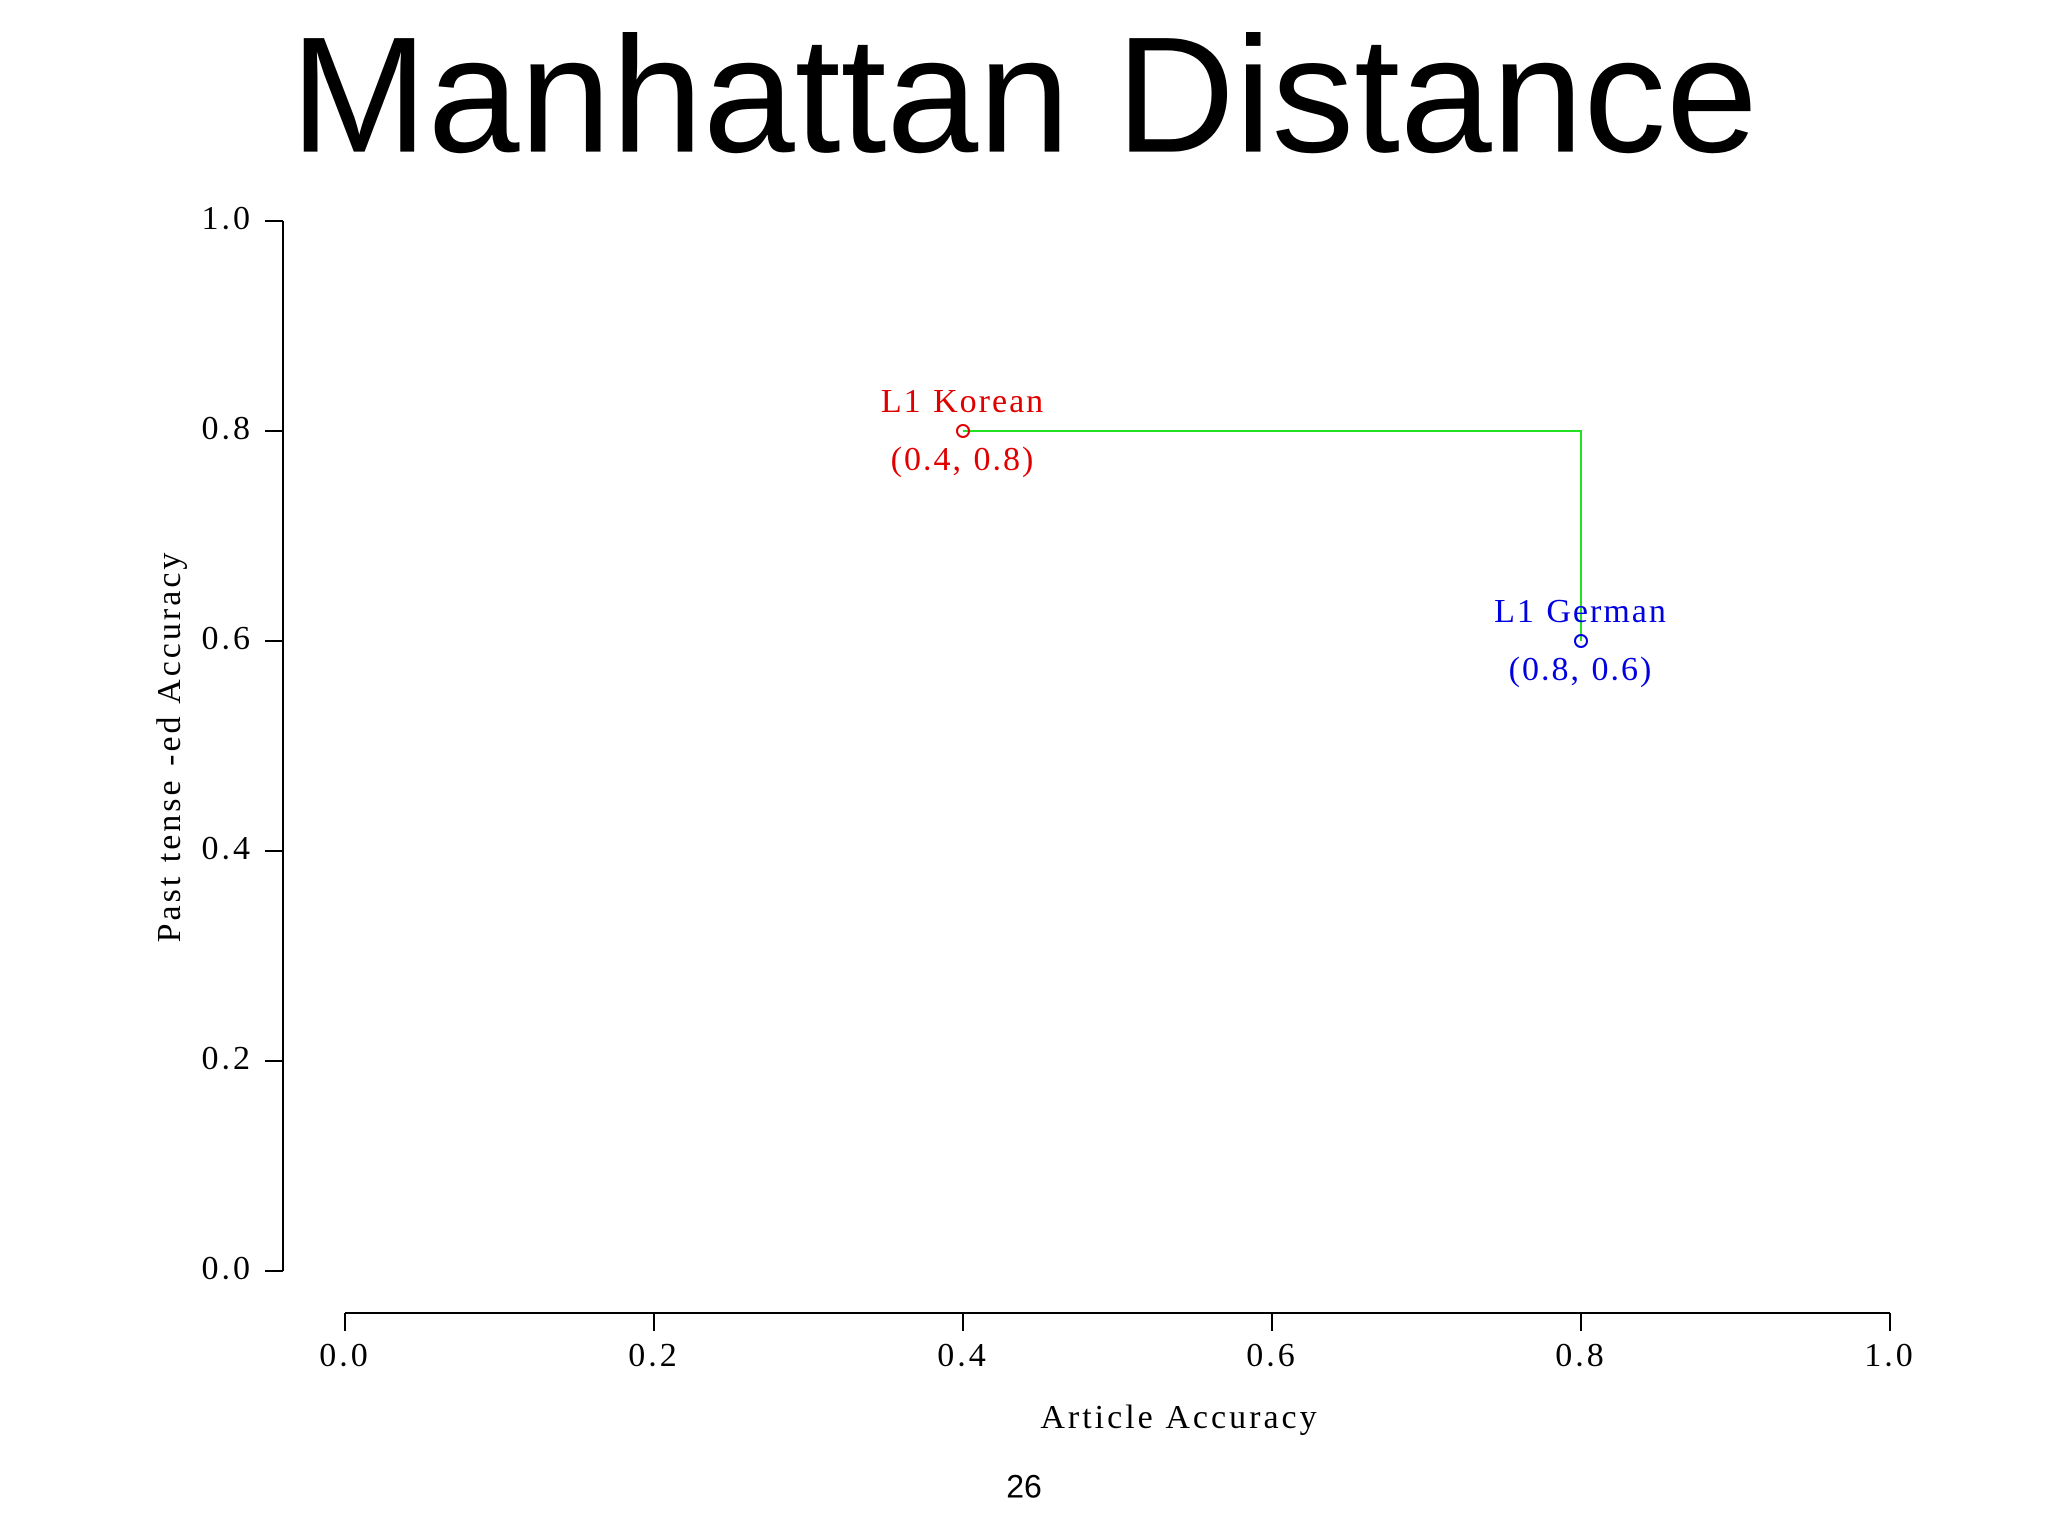 The height and width of the screenshot is (1536, 2048). I want to click on x-axis-label: Article Accuracy, so click(1179, 1417).